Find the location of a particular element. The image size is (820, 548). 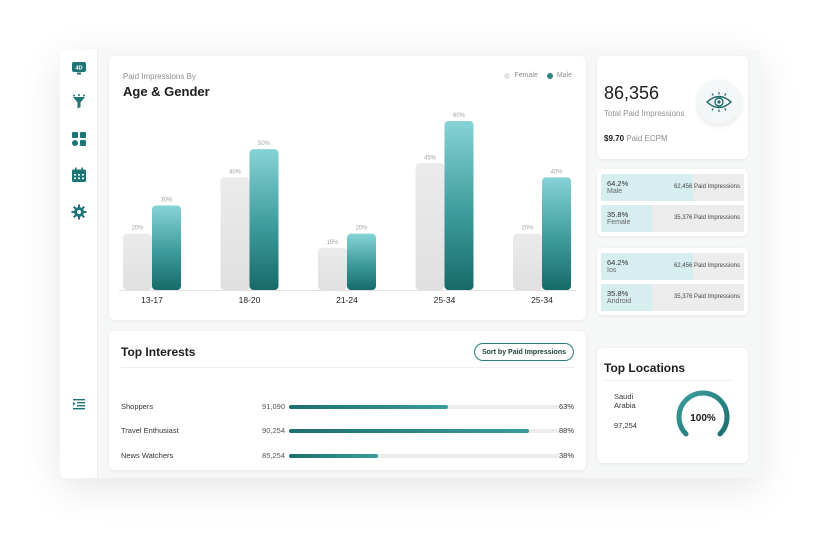

bar-label-male: 40% is located at coordinates (556, 172).